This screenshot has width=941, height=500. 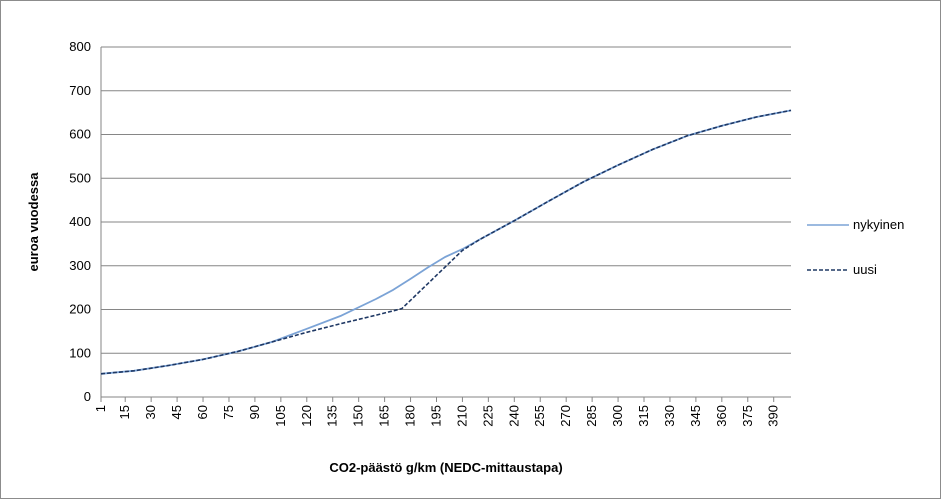 What do you see at coordinates (721, 416) in the screenshot?
I see `x-tick-360: 360` at bounding box center [721, 416].